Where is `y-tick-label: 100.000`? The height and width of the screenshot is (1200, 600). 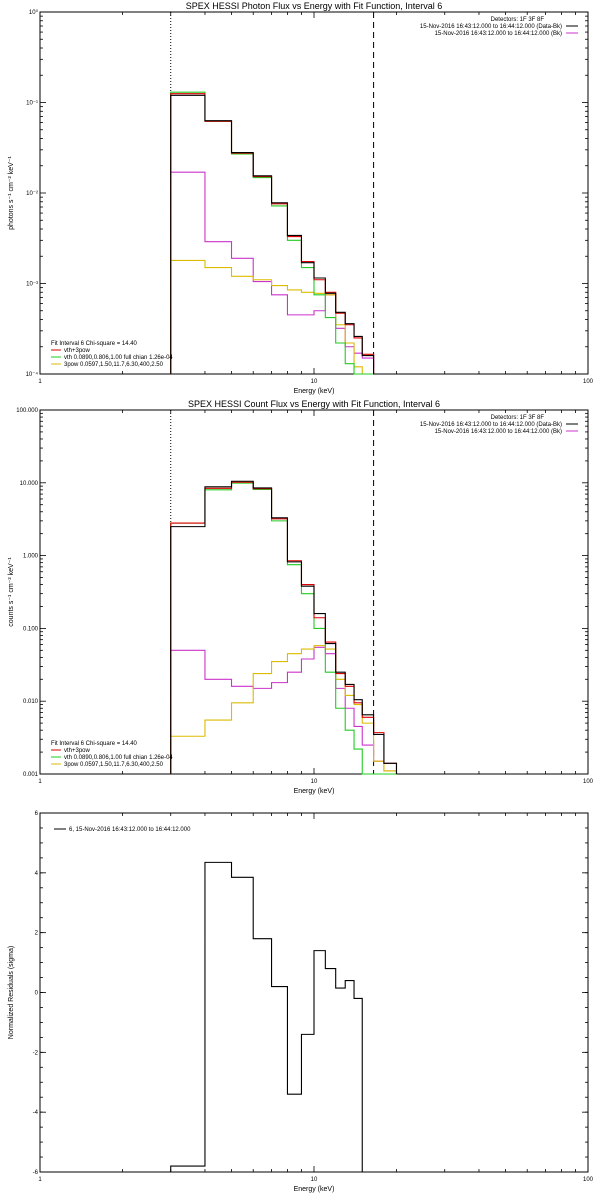
y-tick-label: 100.000 is located at coordinates (27, 411).